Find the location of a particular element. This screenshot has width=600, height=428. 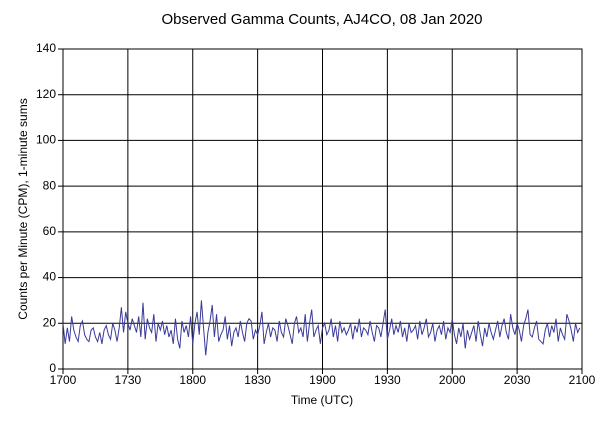

y-tick-label: 80 is located at coordinates (50, 185).